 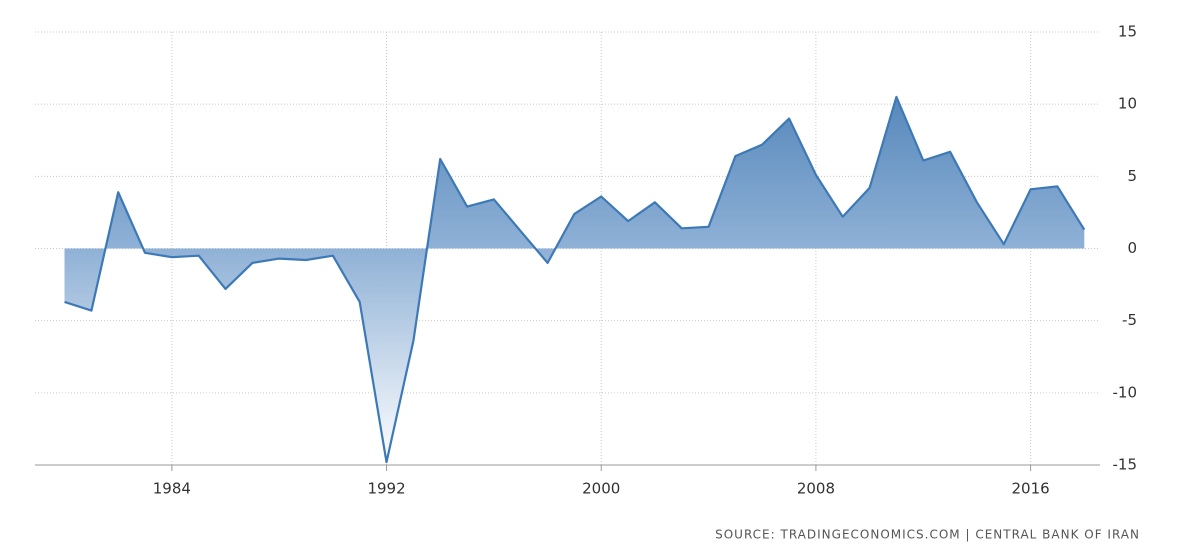 What do you see at coordinates (1127, 104) in the screenshot?
I see `y-tick-label: 10` at bounding box center [1127, 104].